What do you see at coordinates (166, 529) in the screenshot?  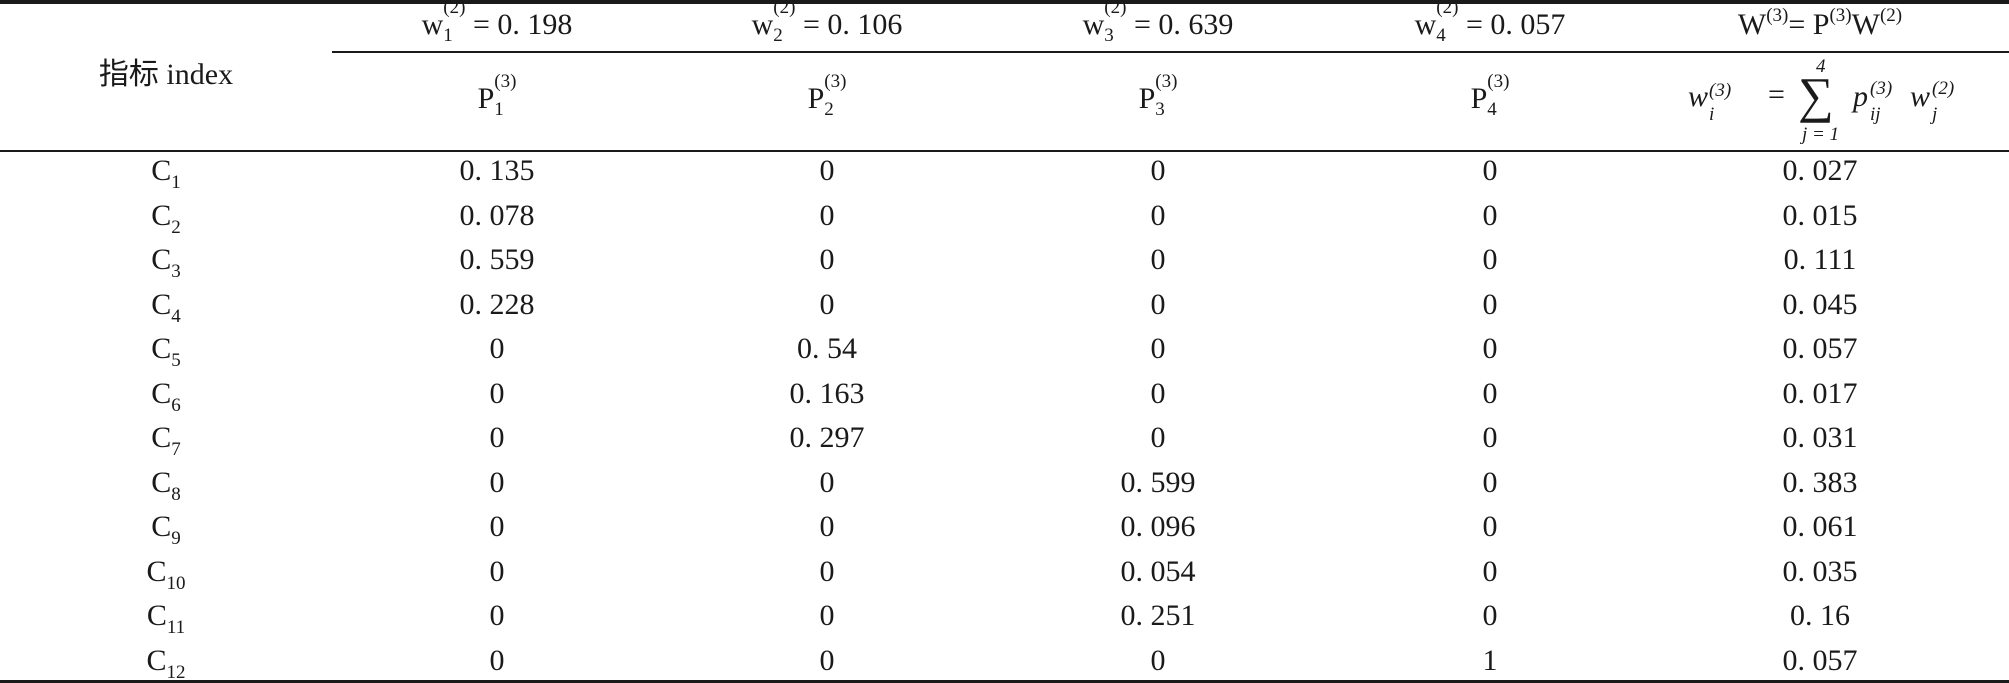 I see `row-label: C9` at bounding box center [166, 529].